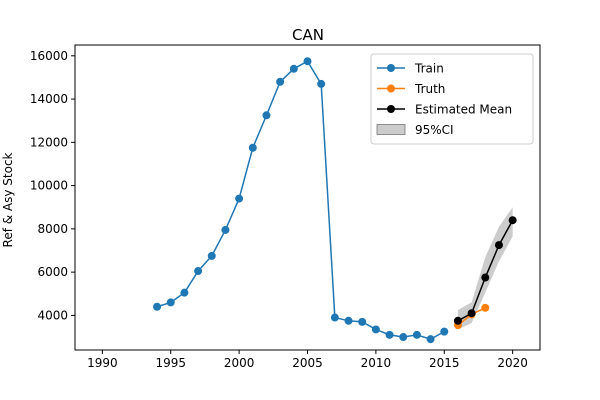 This screenshot has width=600, height=400. What do you see at coordinates (391, 129) in the screenshot?
I see `legend-swatch-ci` at bounding box center [391, 129].